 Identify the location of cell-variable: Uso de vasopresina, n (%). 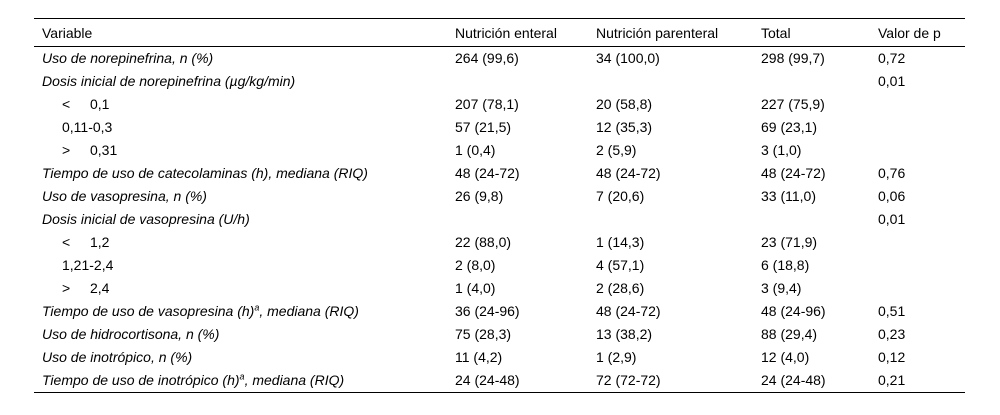
(240, 196).